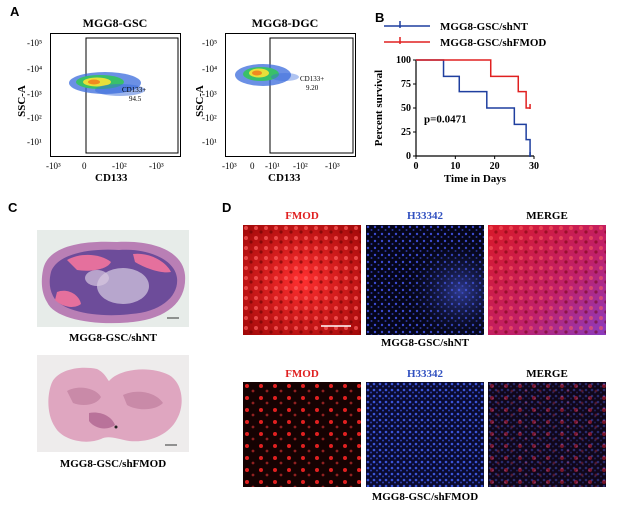 The height and width of the screenshot is (505, 617). What do you see at coordinates (34, 118) in the screenshot?
I see `flow-plot-1-ytick: -10²` at bounding box center [34, 118].